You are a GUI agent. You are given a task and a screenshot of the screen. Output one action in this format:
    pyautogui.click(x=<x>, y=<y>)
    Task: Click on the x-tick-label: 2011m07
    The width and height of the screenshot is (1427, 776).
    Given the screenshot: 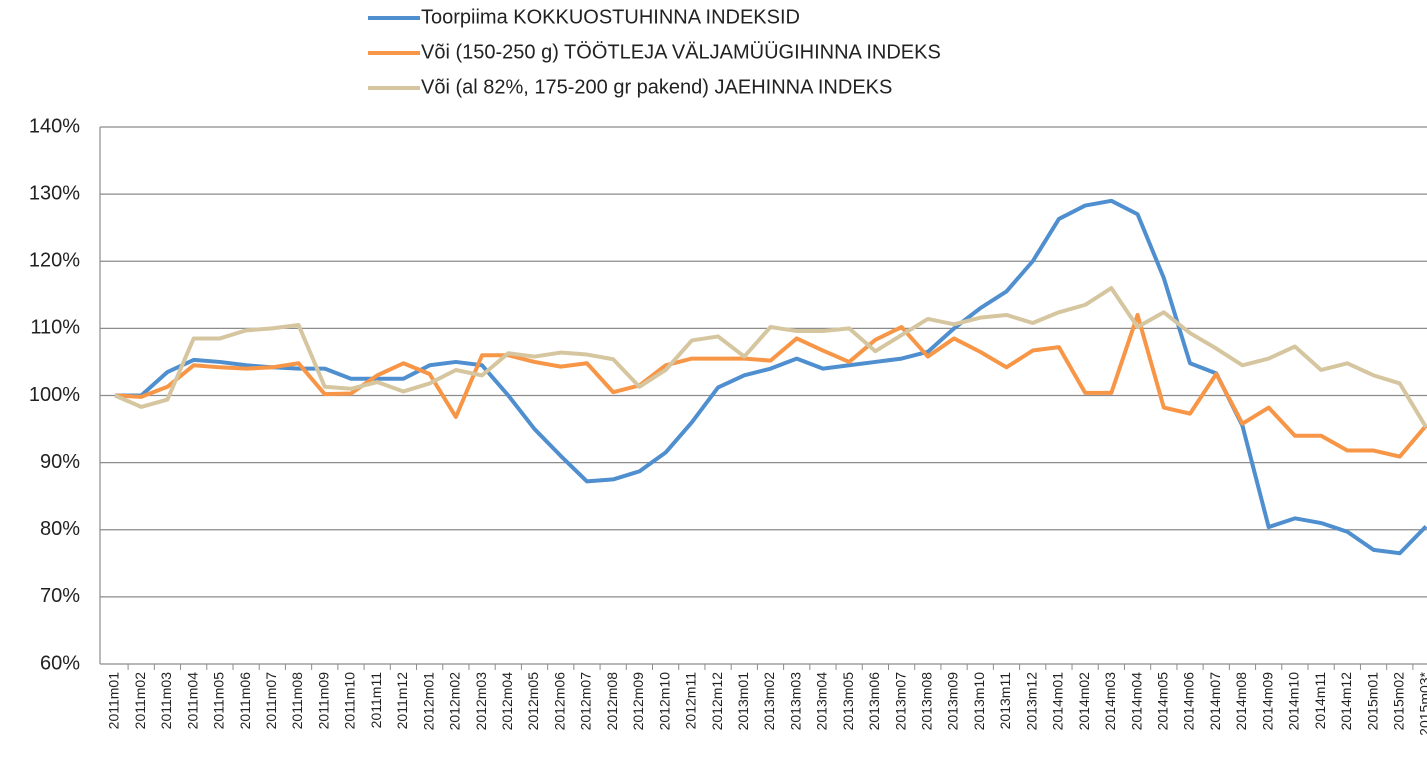 What is the action you would take?
    pyautogui.click(x=271, y=701)
    